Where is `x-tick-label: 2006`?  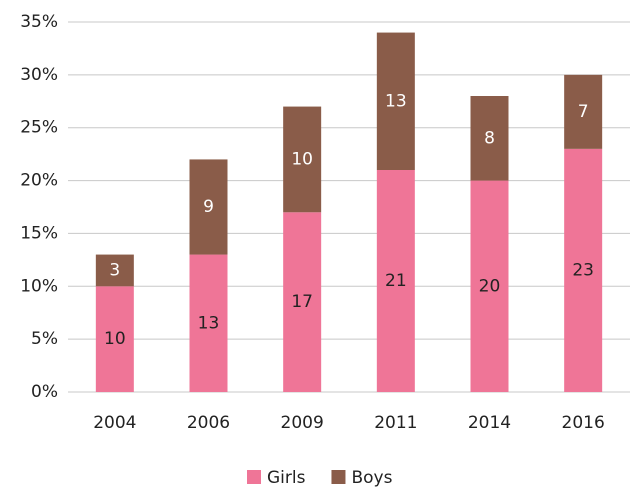 x-tick-label: 2006 is located at coordinates (208, 423).